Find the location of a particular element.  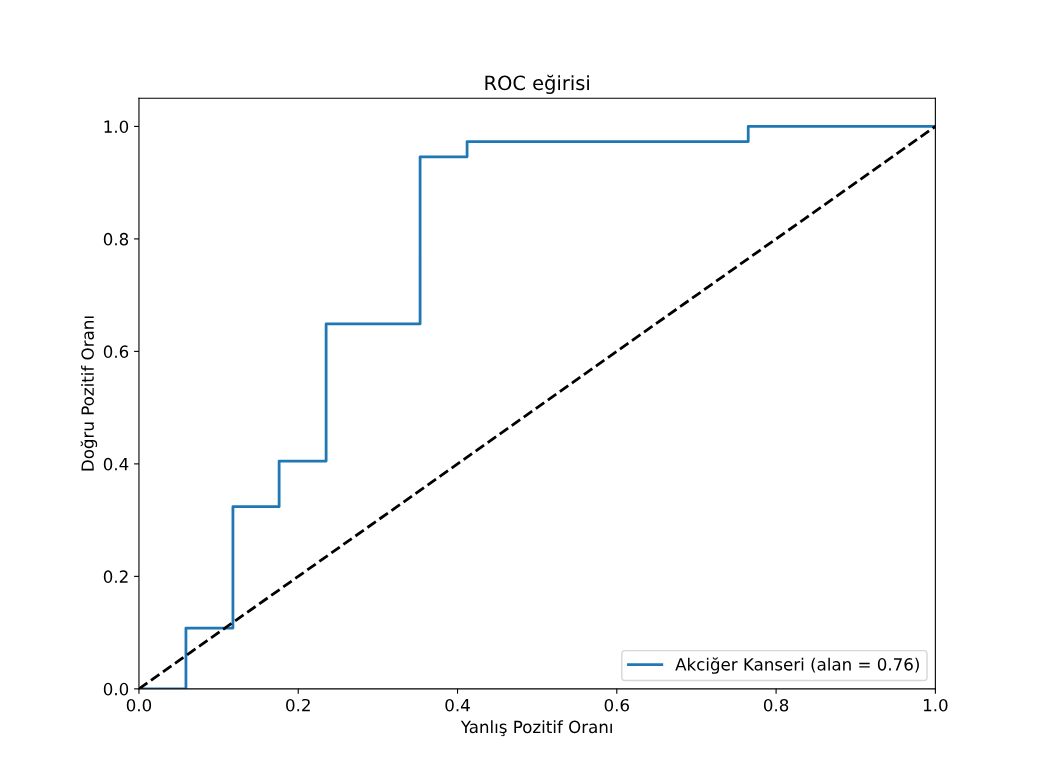

y-axis-title: Doğru Pozitif Oranı is located at coordinates (89, 393).